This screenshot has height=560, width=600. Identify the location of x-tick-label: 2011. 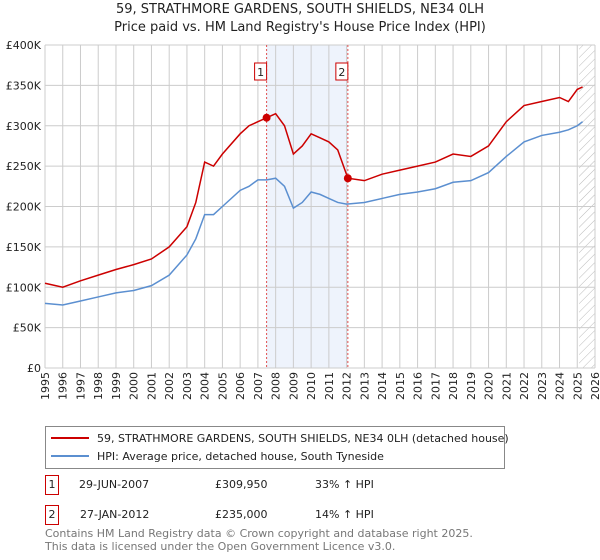
(329, 386).